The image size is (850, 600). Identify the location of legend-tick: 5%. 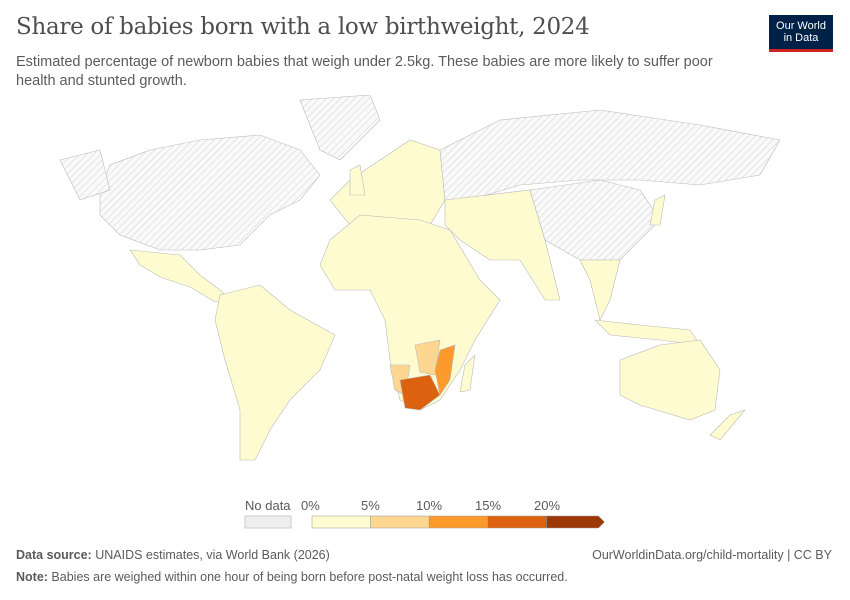
(370, 505).